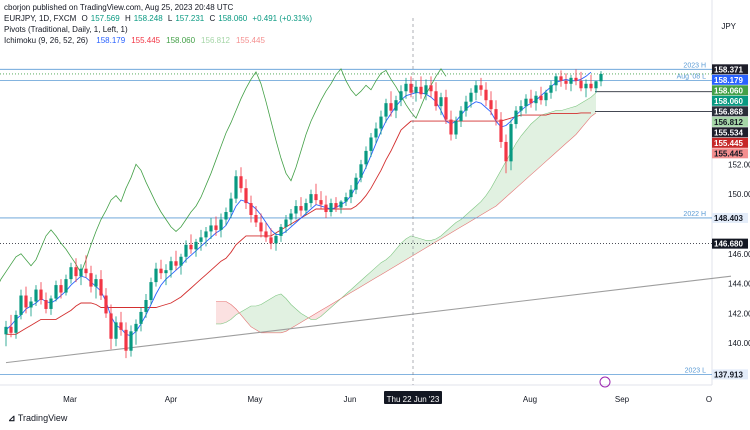  I want to click on symbol-name: EURJPY, 1D, FXCM, so click(40, 18).